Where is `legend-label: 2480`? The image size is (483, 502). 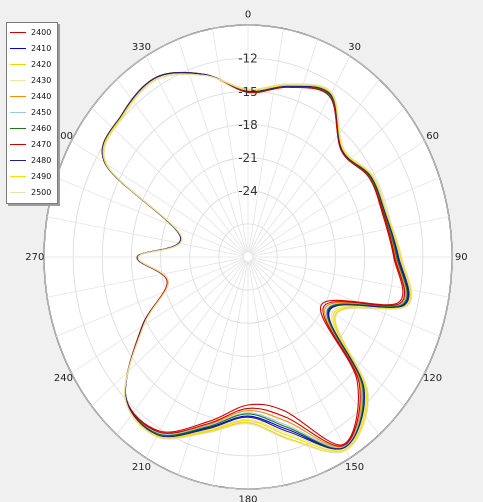
legend-label: 2480 is located at coordinates (41, 160).